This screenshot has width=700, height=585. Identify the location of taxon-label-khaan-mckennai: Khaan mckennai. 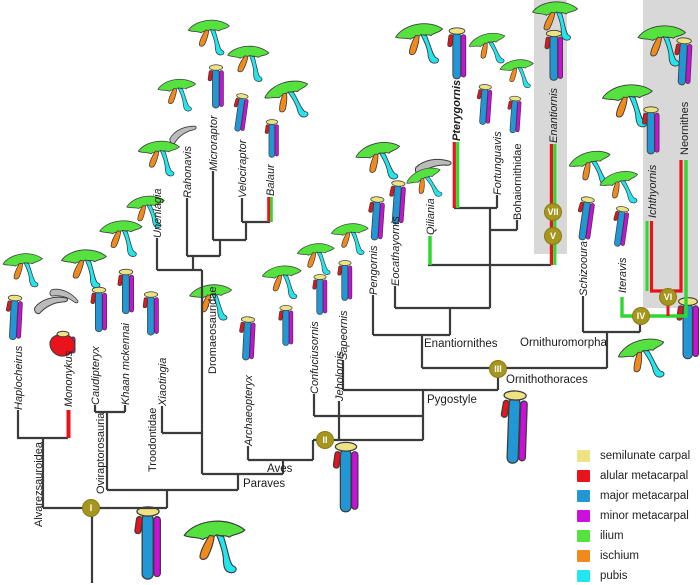
(126, 364).